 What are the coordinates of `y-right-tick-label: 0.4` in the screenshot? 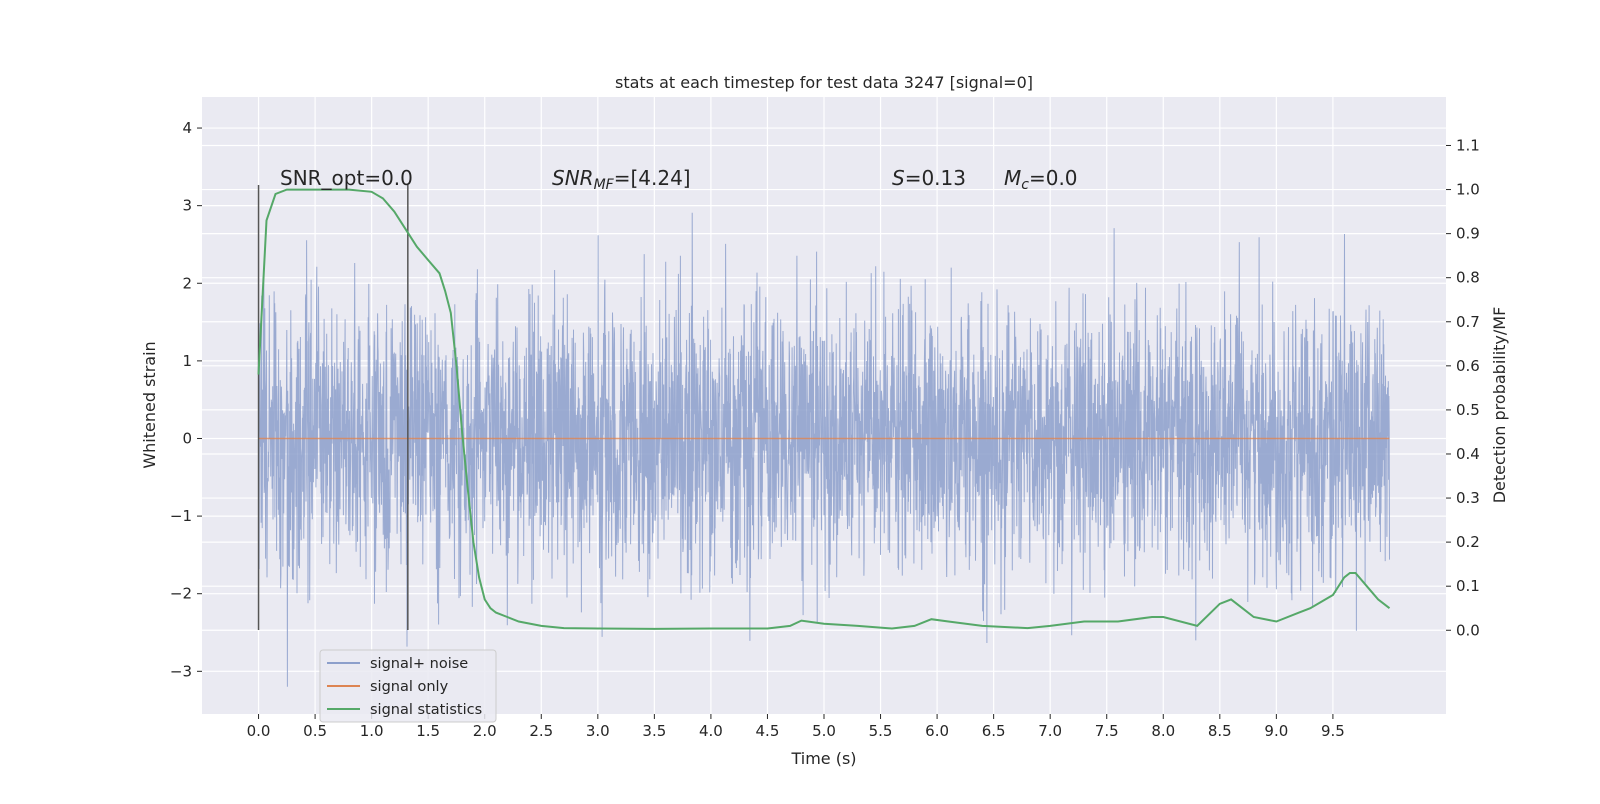 It's located at (1468, 454).